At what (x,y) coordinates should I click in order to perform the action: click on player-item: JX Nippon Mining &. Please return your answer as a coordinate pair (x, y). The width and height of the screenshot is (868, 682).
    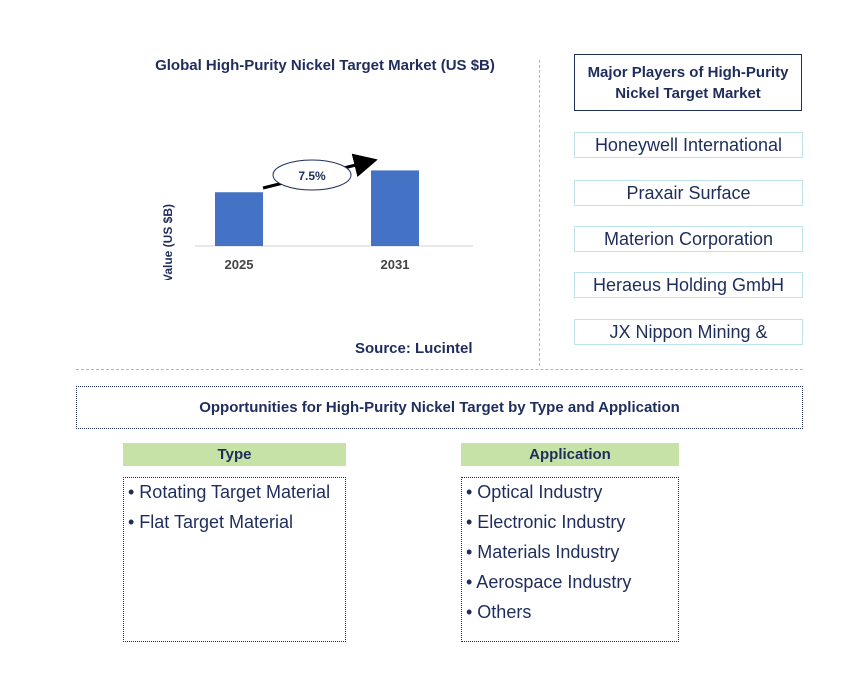
    Looking at the image, I should click on (688, 332).